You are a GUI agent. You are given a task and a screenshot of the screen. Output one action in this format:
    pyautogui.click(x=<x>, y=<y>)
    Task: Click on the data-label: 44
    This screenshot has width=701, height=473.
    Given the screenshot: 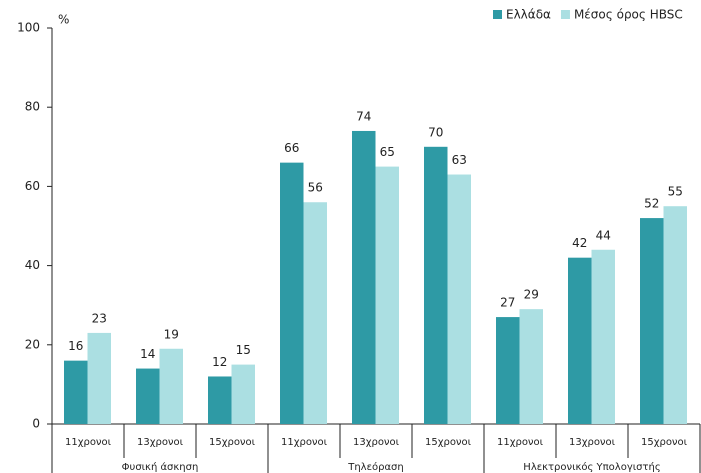 What is the action you would take?
    pyautogui.click(x=603, y=235)
    